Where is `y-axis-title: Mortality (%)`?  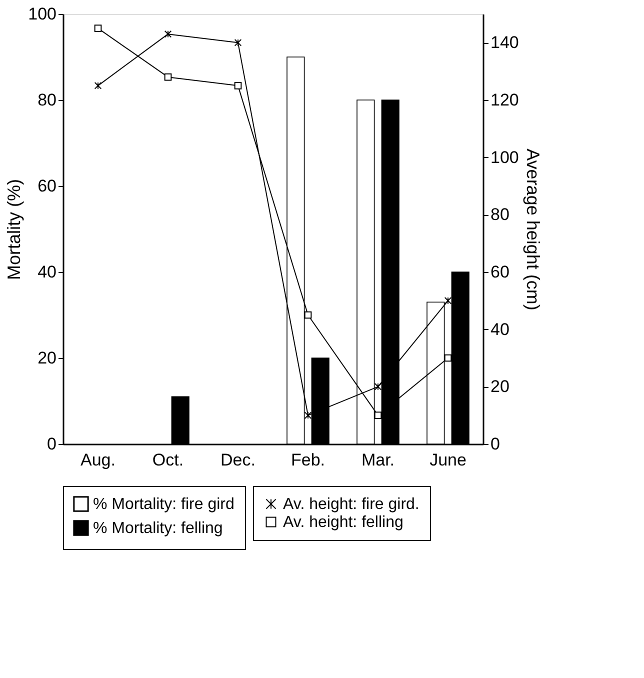
y-axis-title: Mortality (%) is located at coordinates (14, 229).